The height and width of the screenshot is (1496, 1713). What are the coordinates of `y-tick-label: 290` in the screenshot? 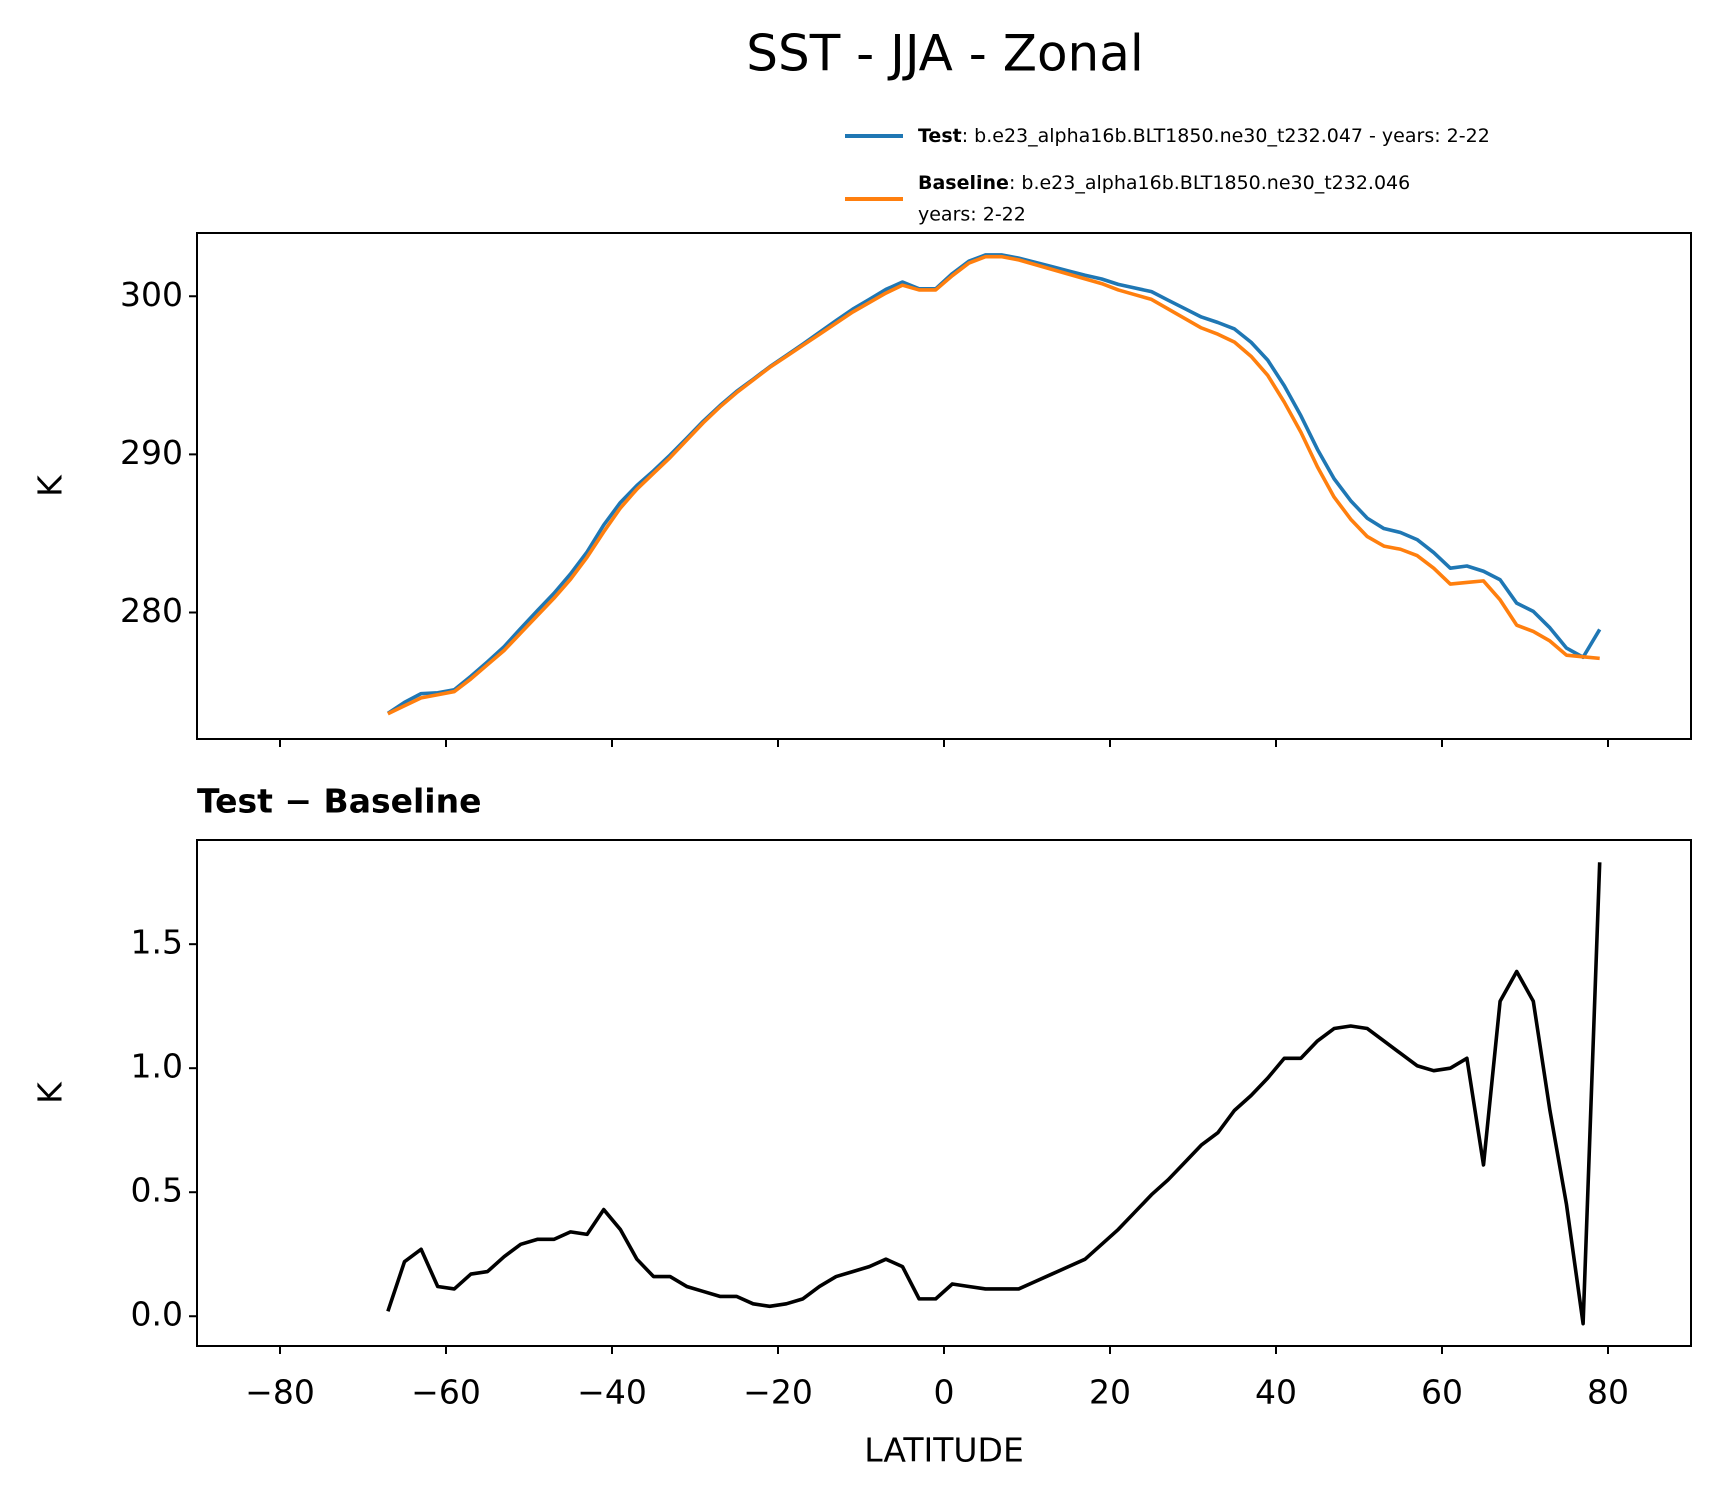 It's located at (151, 452).